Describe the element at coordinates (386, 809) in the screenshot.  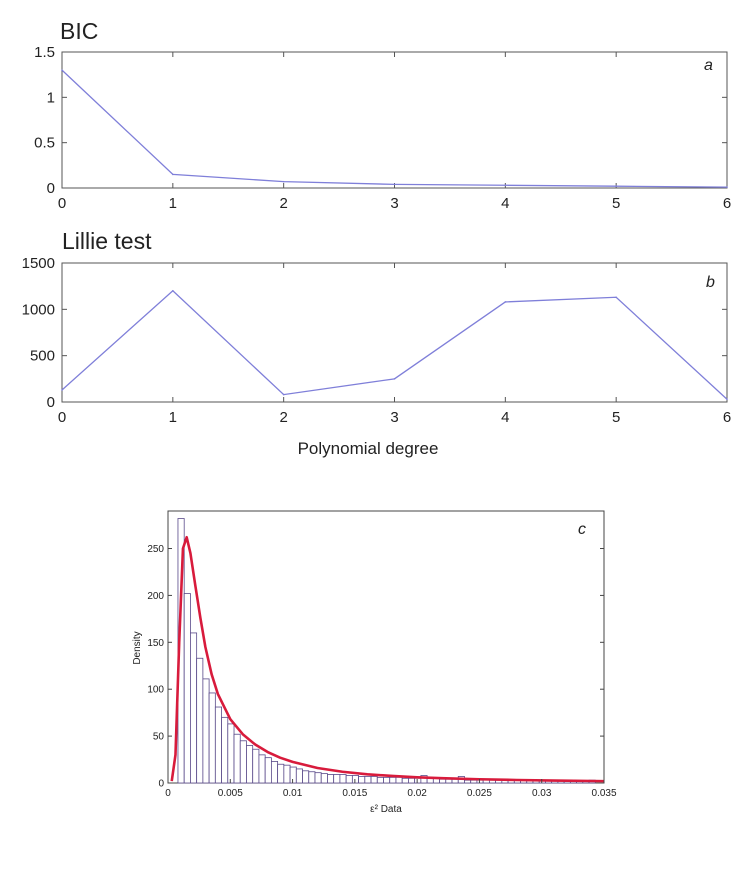
I see `histogram-x-axis-label: ε² Data` at that location.